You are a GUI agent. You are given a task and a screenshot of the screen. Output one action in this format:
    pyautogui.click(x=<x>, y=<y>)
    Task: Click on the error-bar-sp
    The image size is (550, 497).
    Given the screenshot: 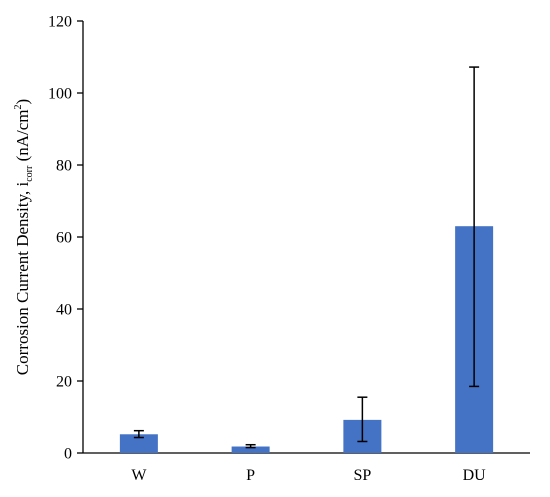 What is the action you would take?
    pyautogui.click(x=362, y=419)
    